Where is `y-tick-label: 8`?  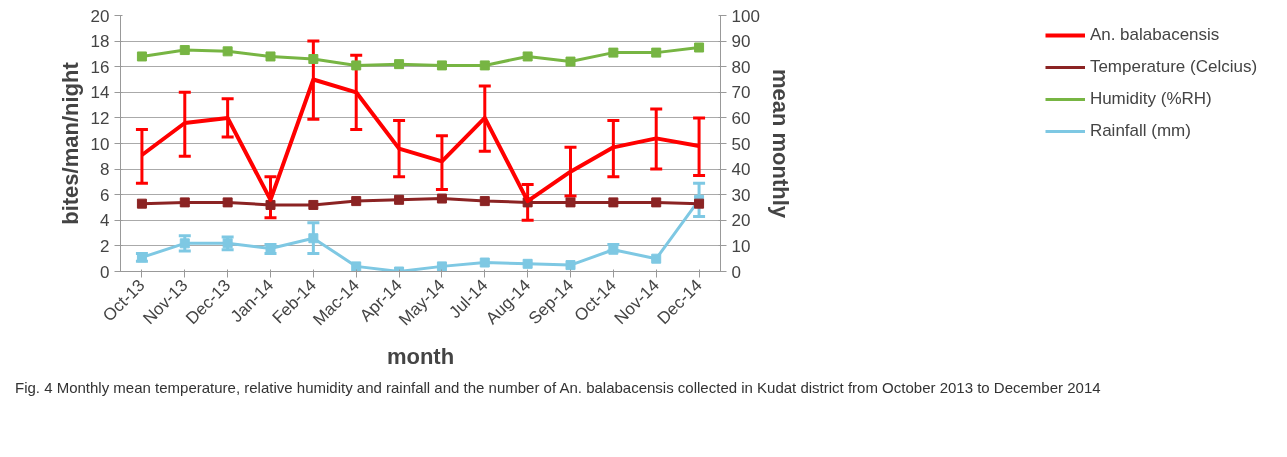 y-tick-label: 8 is located at coordinates (105, 170).